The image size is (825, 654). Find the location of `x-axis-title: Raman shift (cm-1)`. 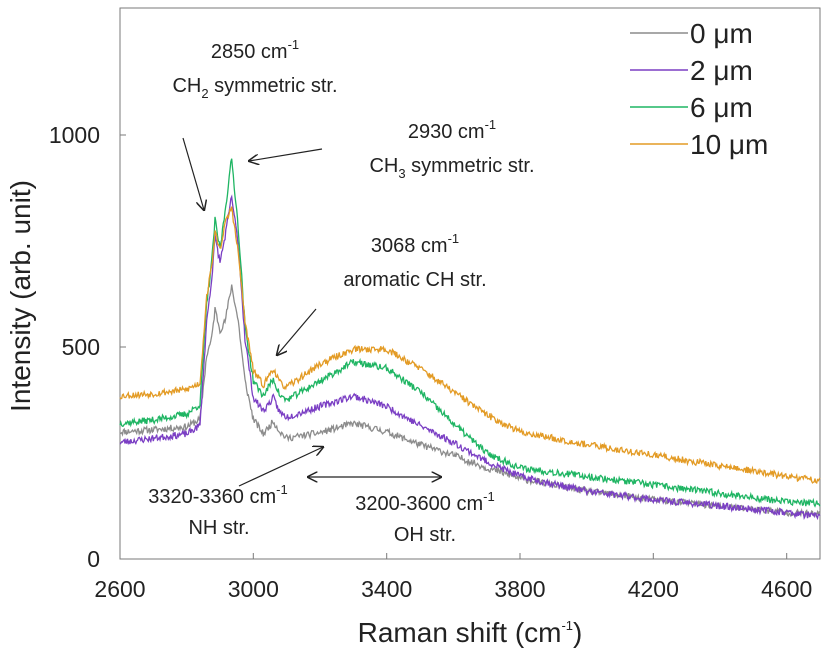

x-axis-title: Raman shift (cm-1) is located at coordinates (470, 632).